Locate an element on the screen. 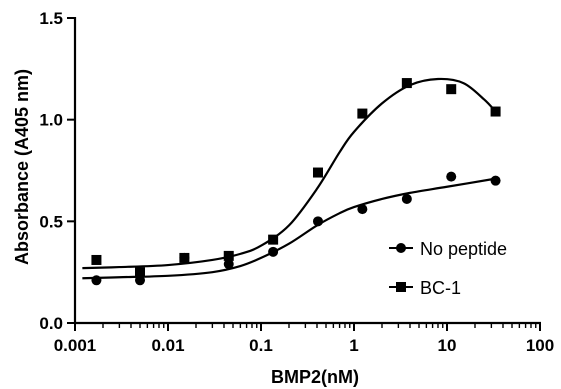  x-tick-label: 0.1 is located at coordinates (261, 345).